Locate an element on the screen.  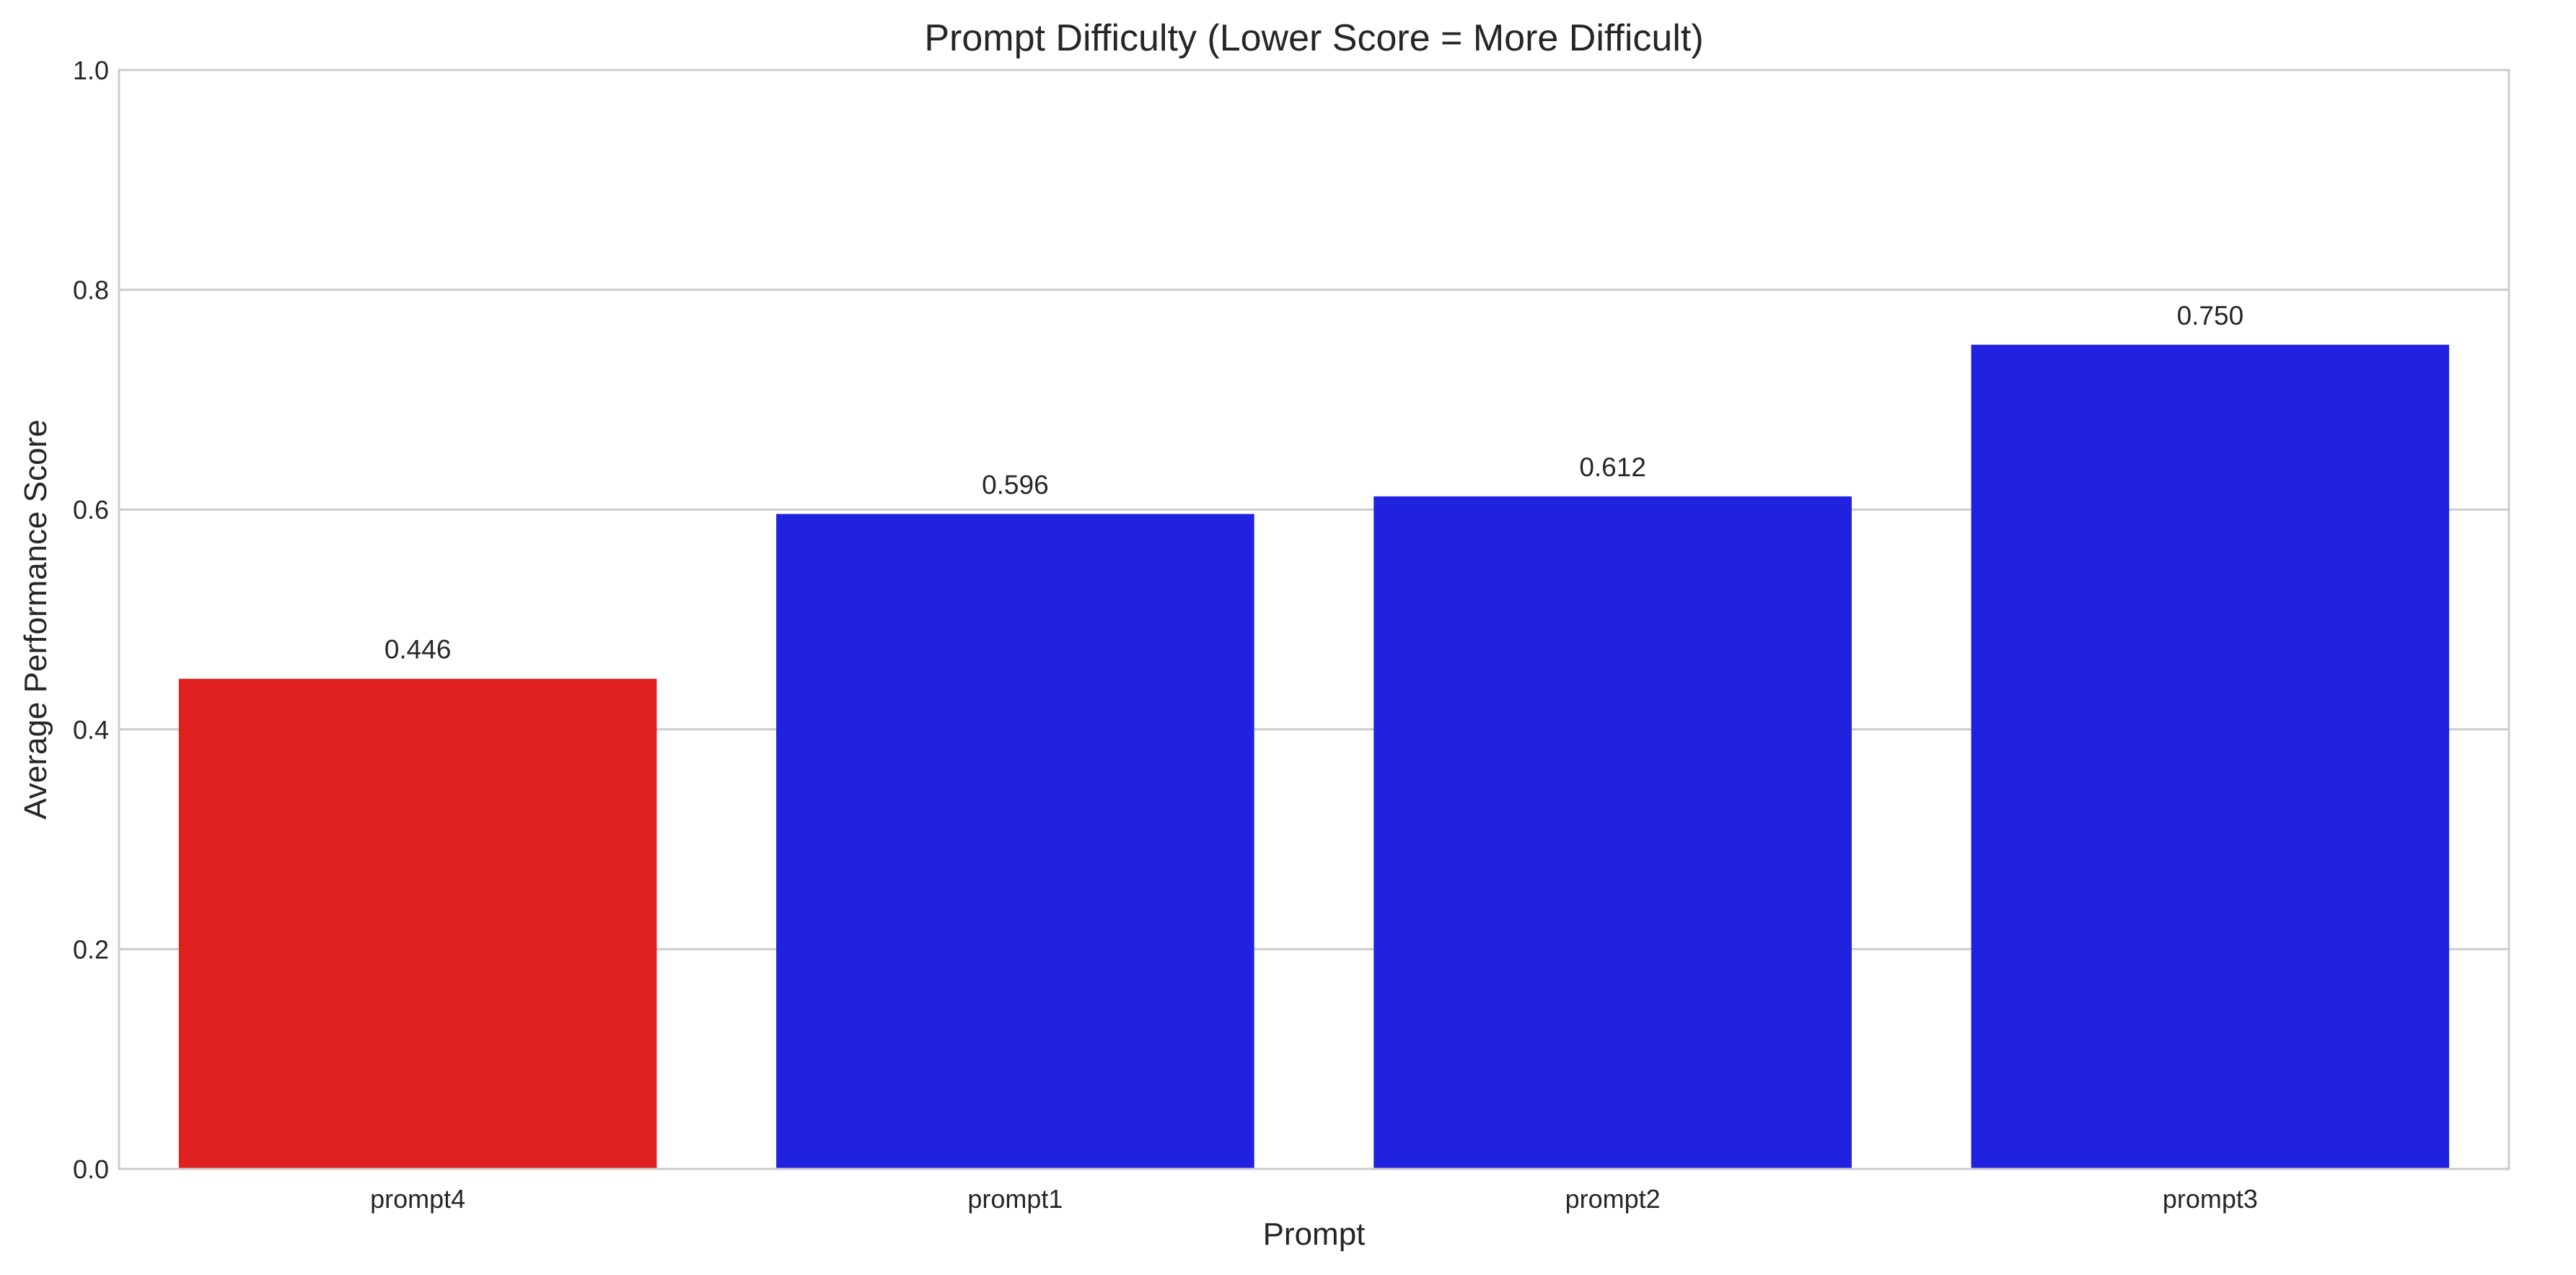
bar-prompt4 is located at coordinates (417, 924).